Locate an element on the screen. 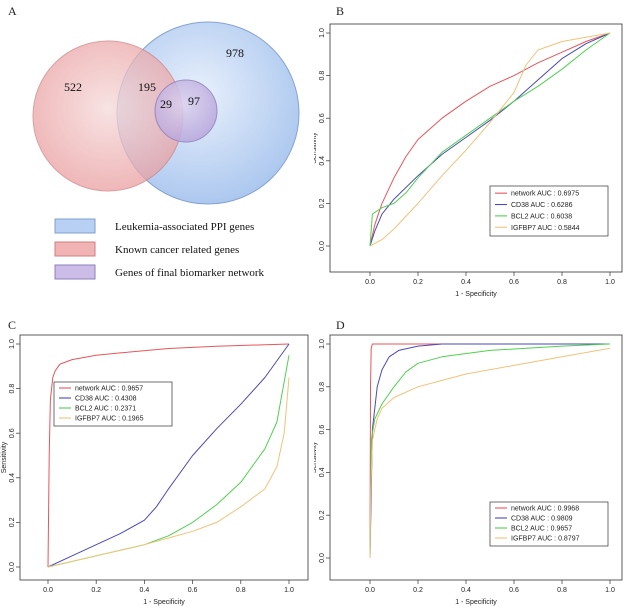  panel-label-a: A is located at coordinates (12, 11).